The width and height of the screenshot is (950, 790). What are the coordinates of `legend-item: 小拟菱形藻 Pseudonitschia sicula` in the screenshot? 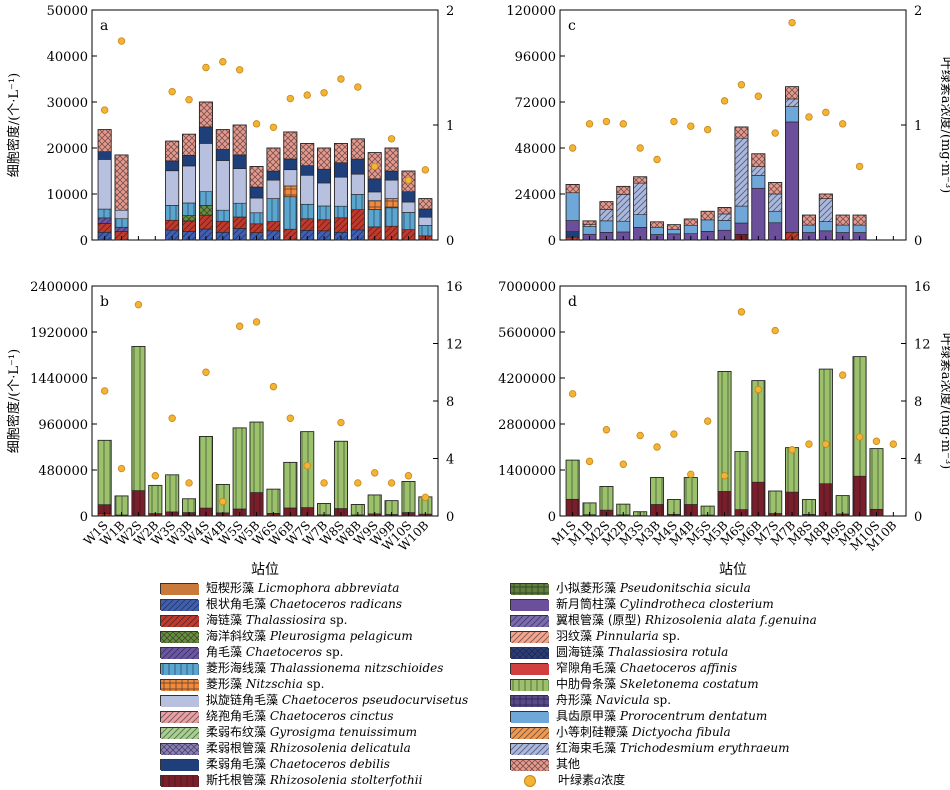 It's located at (630, 588).